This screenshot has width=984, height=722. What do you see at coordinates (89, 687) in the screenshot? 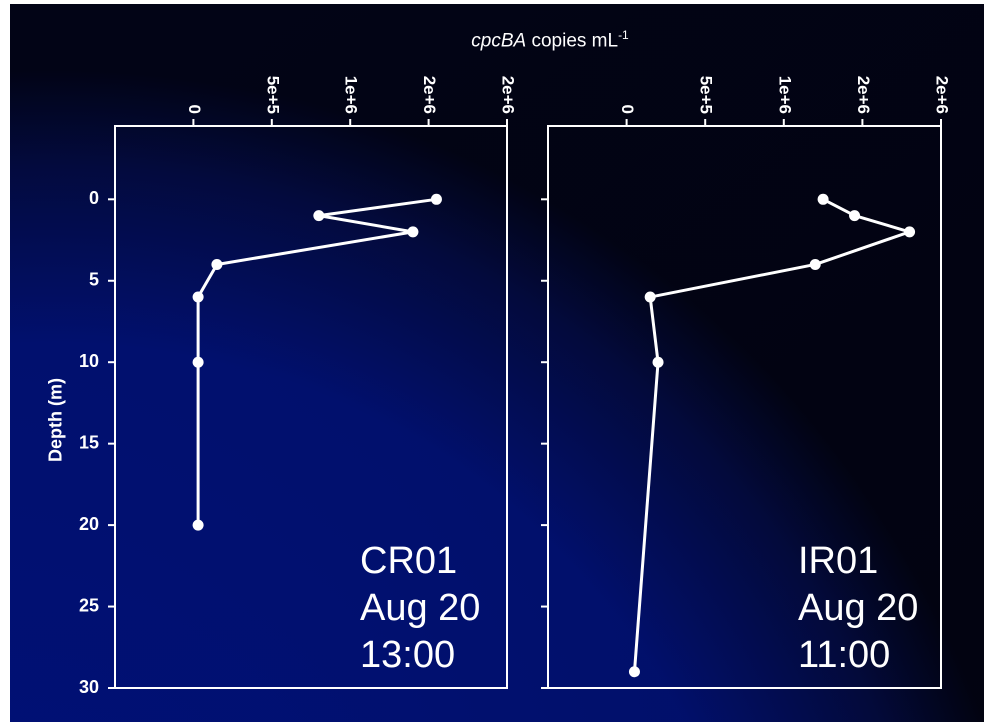
I see `y-tick-label: 30` at bounding box center [89, 687].